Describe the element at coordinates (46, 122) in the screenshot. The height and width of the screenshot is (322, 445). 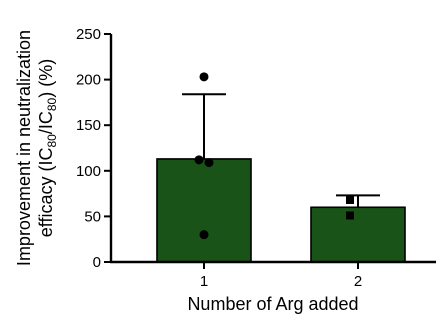
I see `y-axis-title-mid: /IC` at that location.